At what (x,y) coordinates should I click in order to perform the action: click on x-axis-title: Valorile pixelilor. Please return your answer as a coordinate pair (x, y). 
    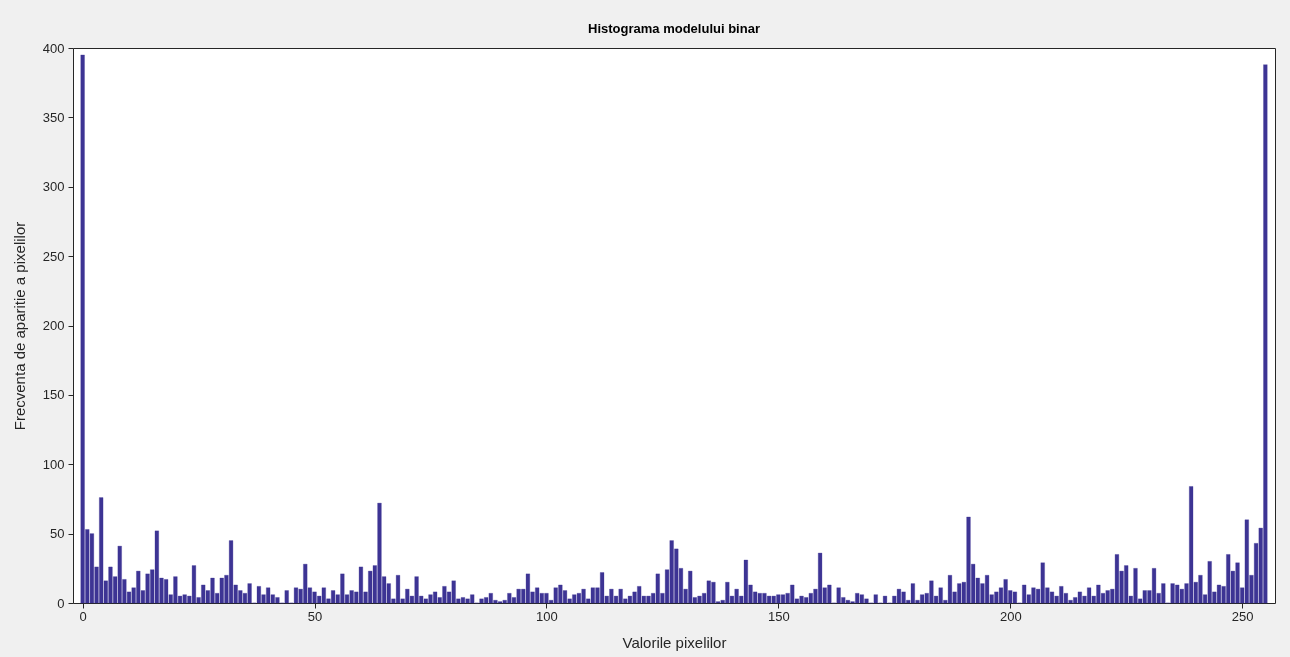
    Looking at the image, I should click on (674, 642).